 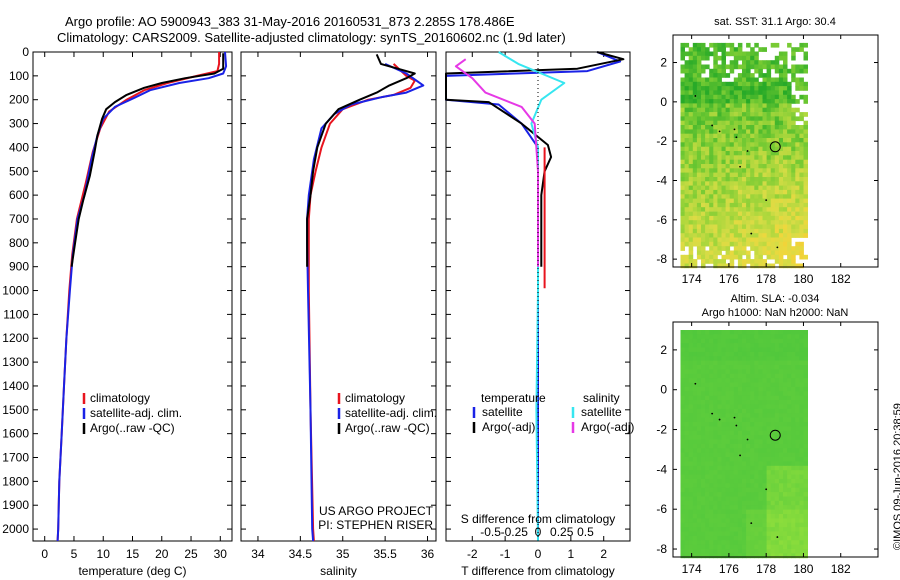 What do you see at coordinates (191, 554) in the screenshot?
I see `x-tick-label: 25` at bounding box center [191, 554].